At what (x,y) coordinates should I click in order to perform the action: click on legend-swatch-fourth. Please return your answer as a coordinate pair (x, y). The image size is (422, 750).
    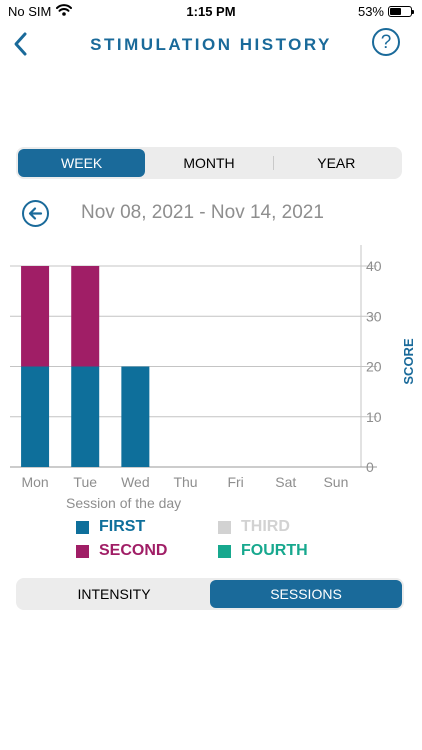
    Looking at the image, I should click on (224, 551).